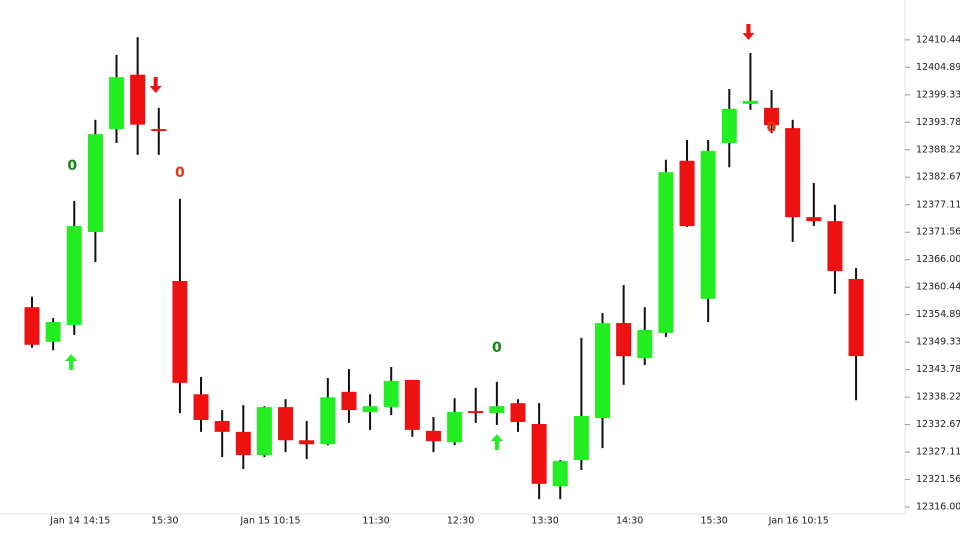  What do you see at coordinates (79, 521) in the screenshot?
I see `x-tick-label: Jan 14 14:15` at bounding box center [79, 521].